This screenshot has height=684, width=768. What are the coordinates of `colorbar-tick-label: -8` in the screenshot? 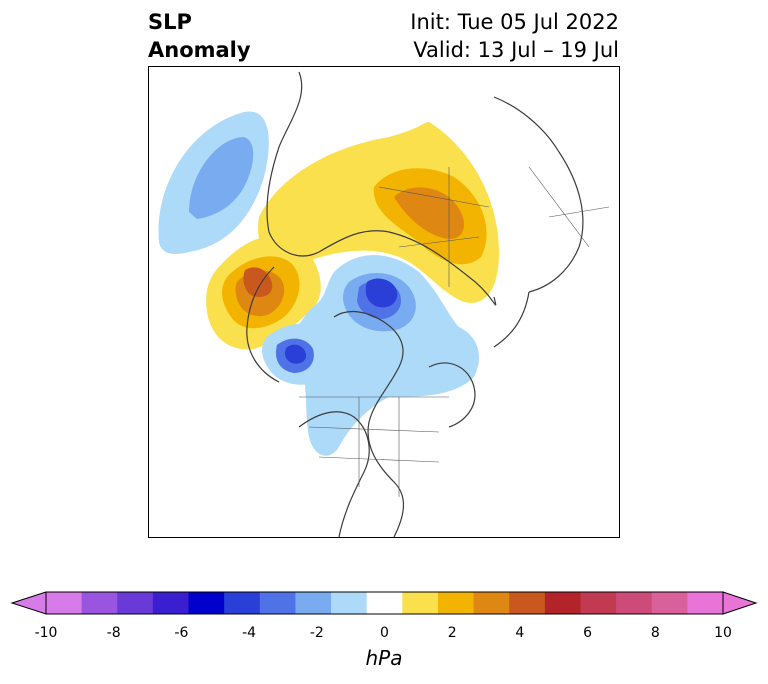 It's located at (113, 633).